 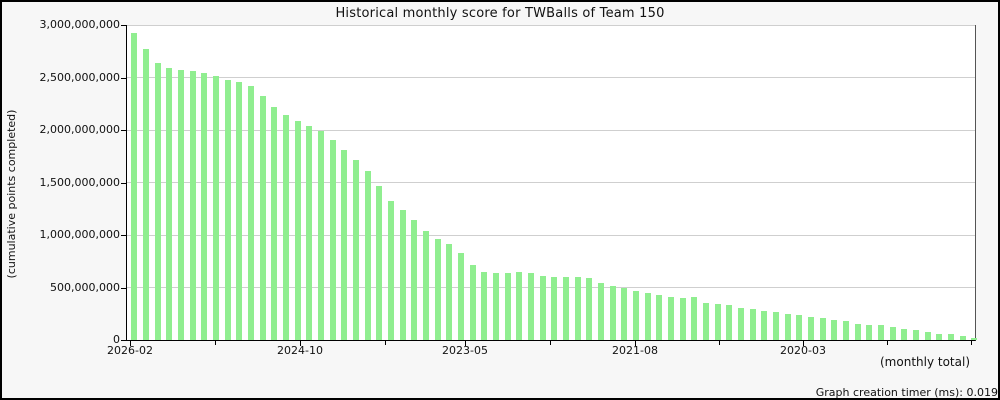 What do you see at coordinates (79, 77) in the screenshot?
I see `y-tick-label: 2,500,000,000` at bounding box center [79, 77].